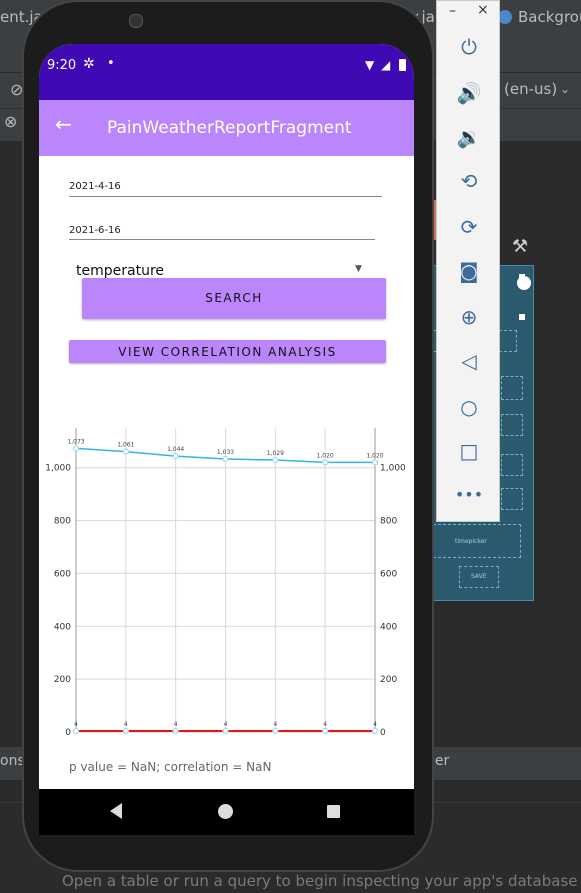 The height and width of the screenshot is (893, 581). What do you see at coordinates (388, 522) in the screenshot?
I see `y-tick-label-right: 800` at bounding box center [388, 522].